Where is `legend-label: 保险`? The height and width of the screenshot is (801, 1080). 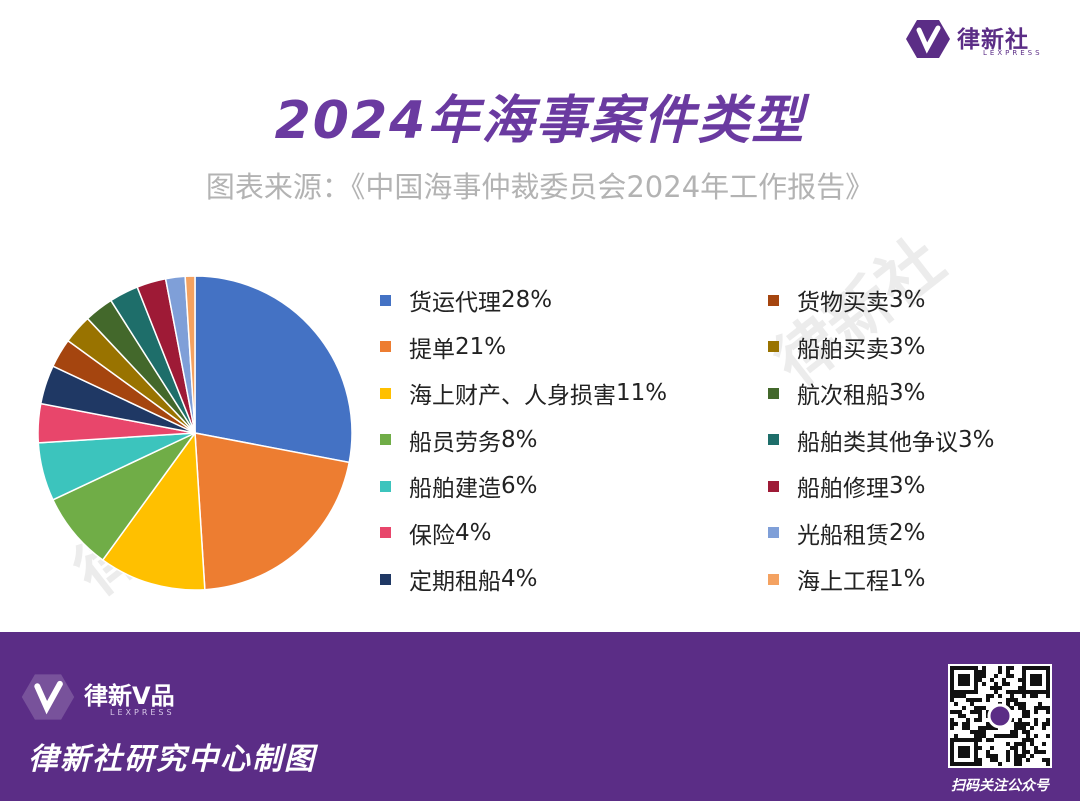
legend-label: 保险 is located at coordinates (432, 535).